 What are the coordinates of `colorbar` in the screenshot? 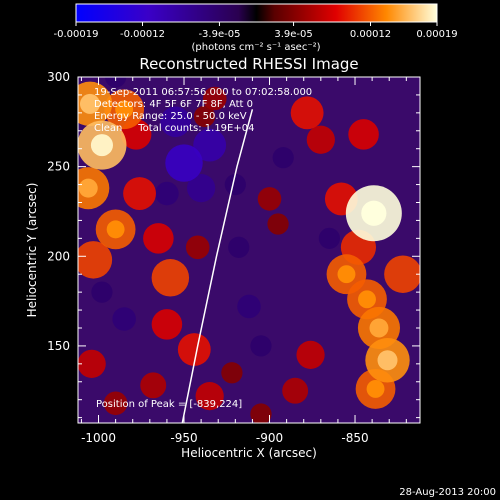 It's located at (256, 13).